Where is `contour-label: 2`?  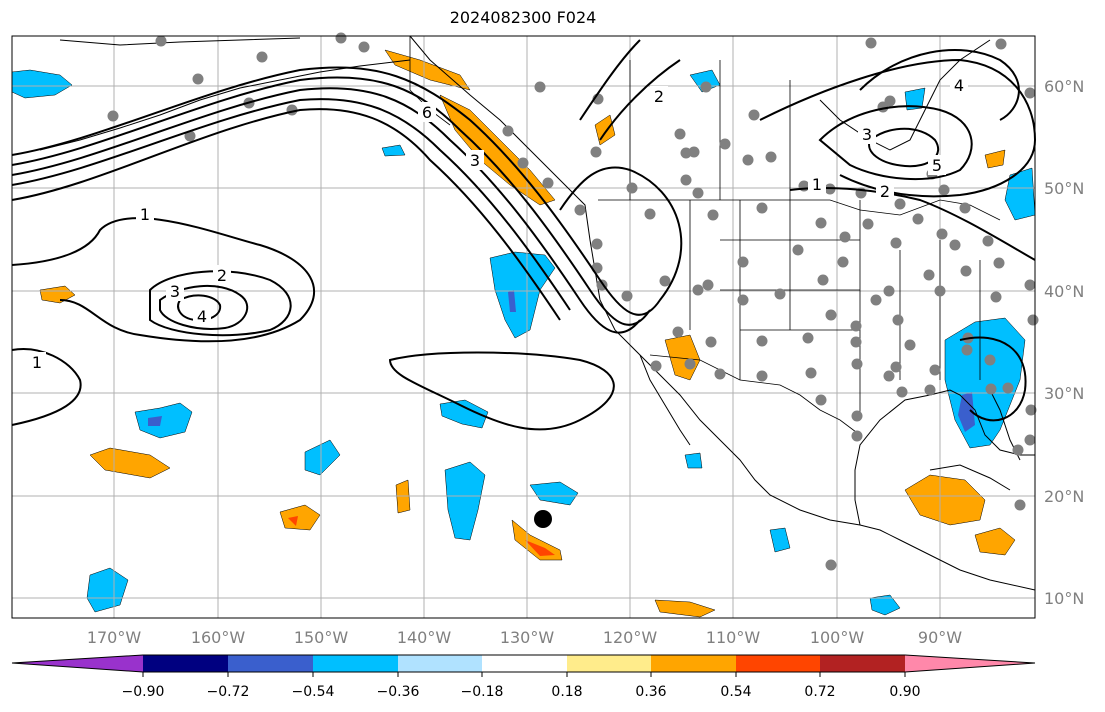 contour-label: 2 is located at coordinates (222, 275).